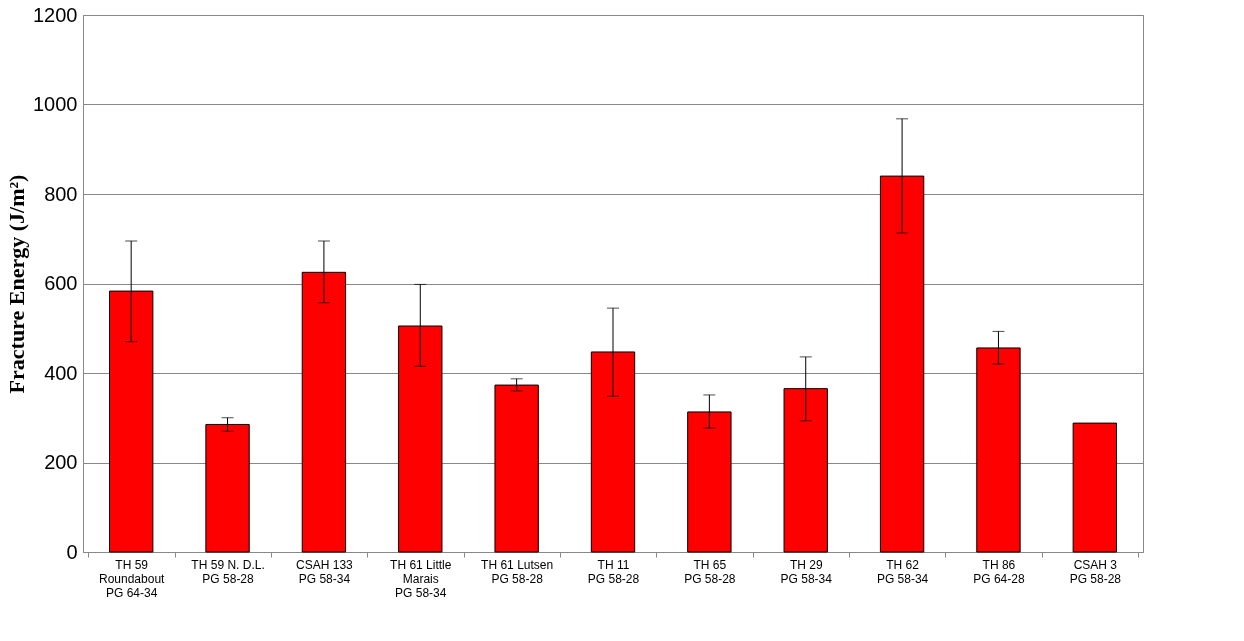 The image size is (1244, 641). I want to click on x-tick-label: TH 65 PG 58-28, so click(710, 571).